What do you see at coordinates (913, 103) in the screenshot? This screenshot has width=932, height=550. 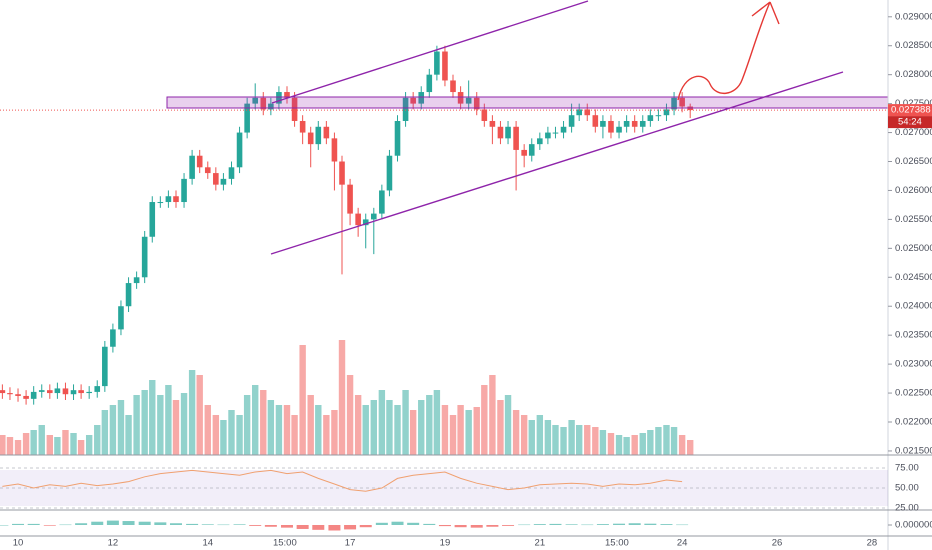 I see `y-tick-label: 0.027500` at bounding box center [913, 103].